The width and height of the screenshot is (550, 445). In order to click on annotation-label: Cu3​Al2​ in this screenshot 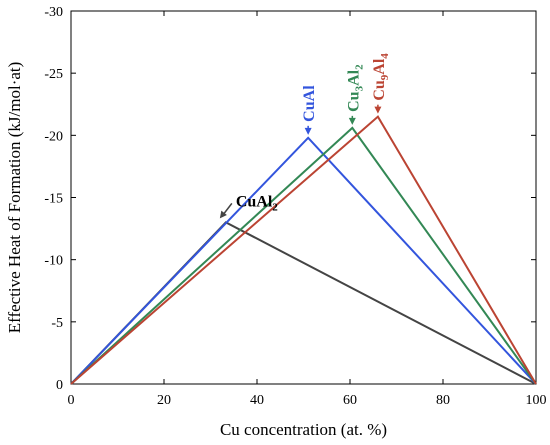, I will do `click(355, 88)`.